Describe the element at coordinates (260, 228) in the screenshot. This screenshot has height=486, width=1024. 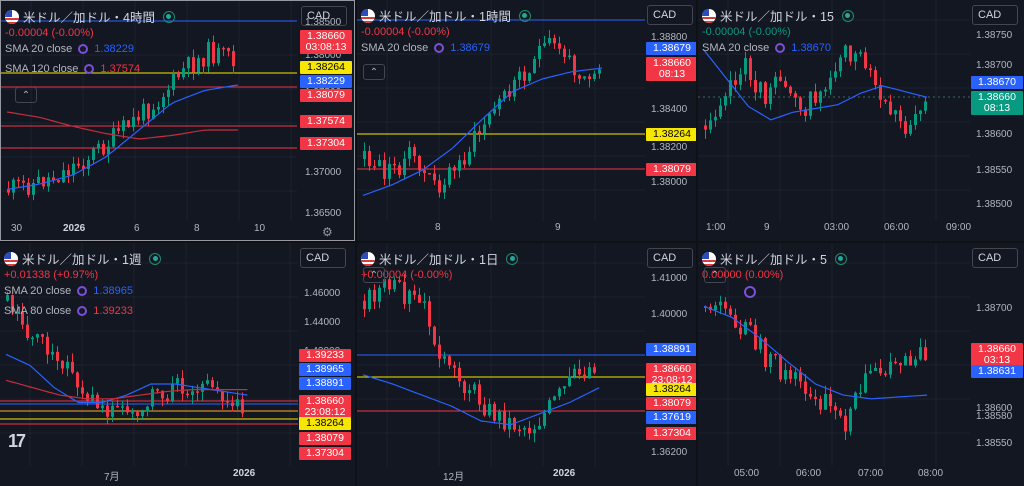
I see `x-axis-tick: 10` at that location.